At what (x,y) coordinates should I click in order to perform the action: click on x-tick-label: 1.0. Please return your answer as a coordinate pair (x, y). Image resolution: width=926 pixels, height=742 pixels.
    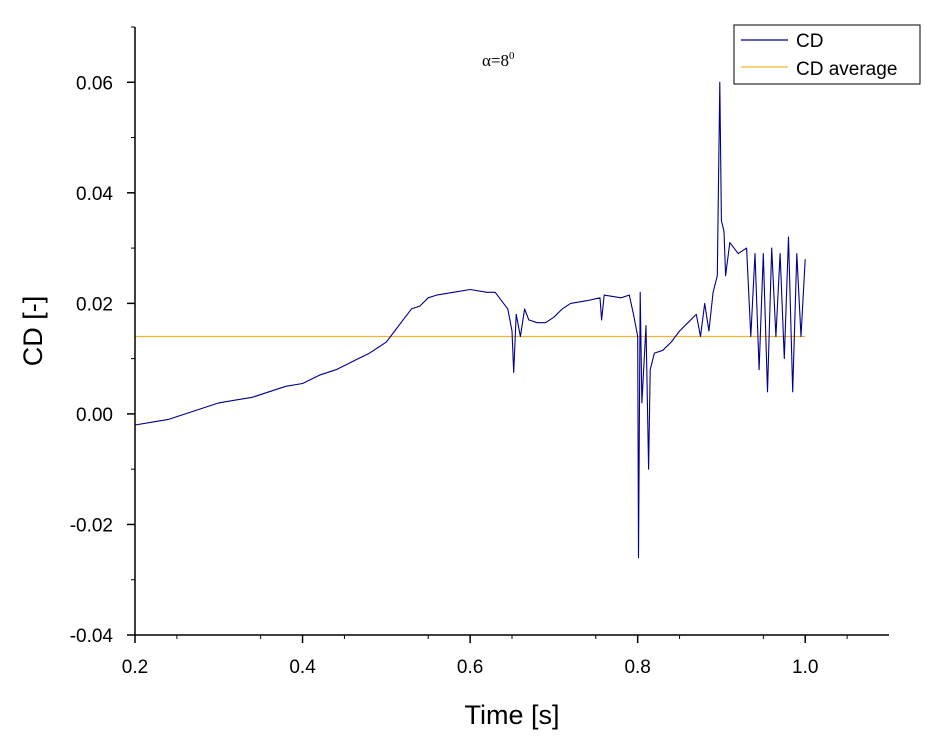
    Looking at the image, I should click on (805, 667).